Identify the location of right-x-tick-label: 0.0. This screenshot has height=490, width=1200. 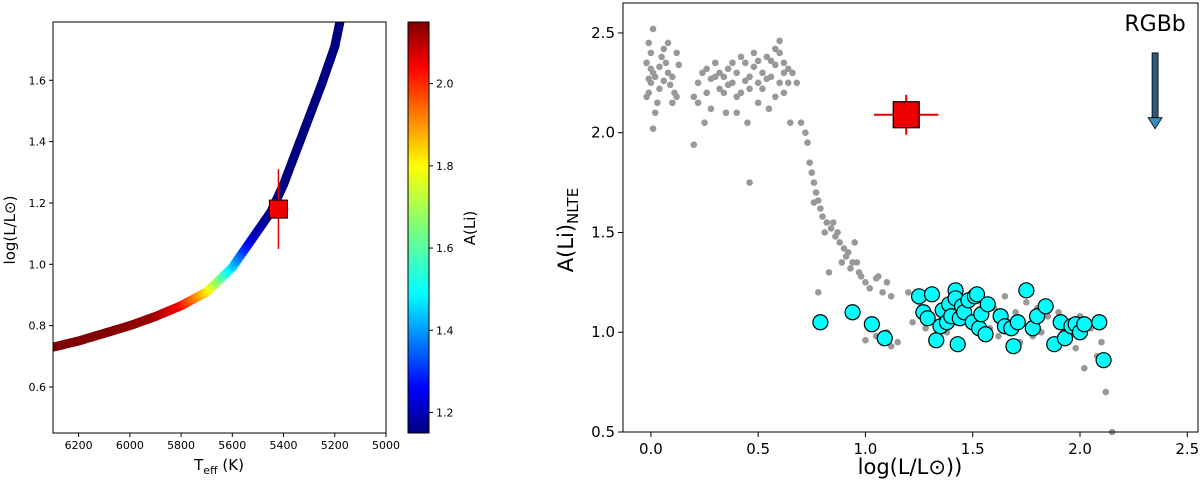
(651, 449).